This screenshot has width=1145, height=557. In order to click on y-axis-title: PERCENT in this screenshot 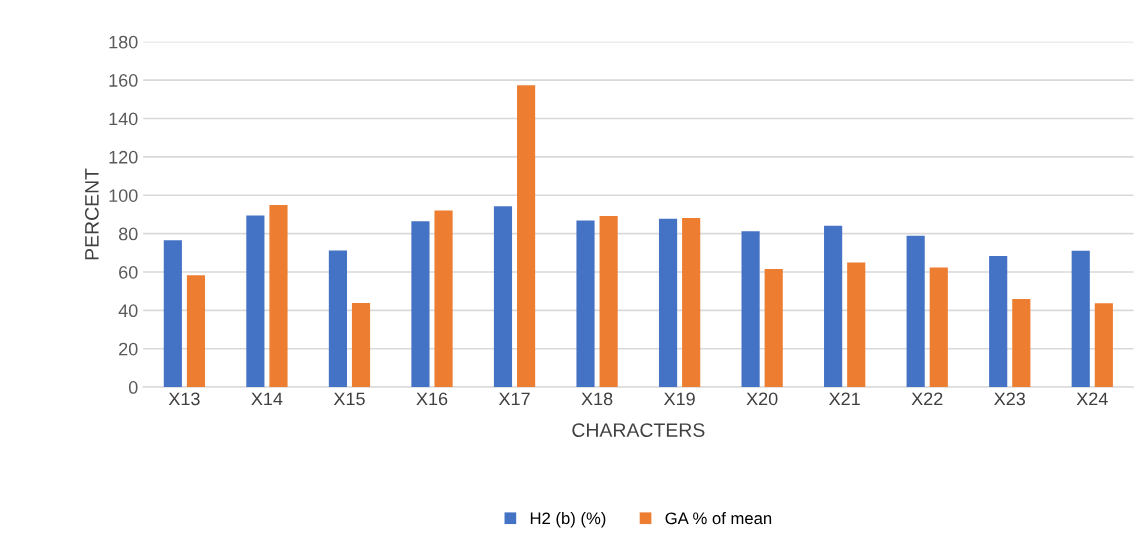, I will do `click(91, 214)`.